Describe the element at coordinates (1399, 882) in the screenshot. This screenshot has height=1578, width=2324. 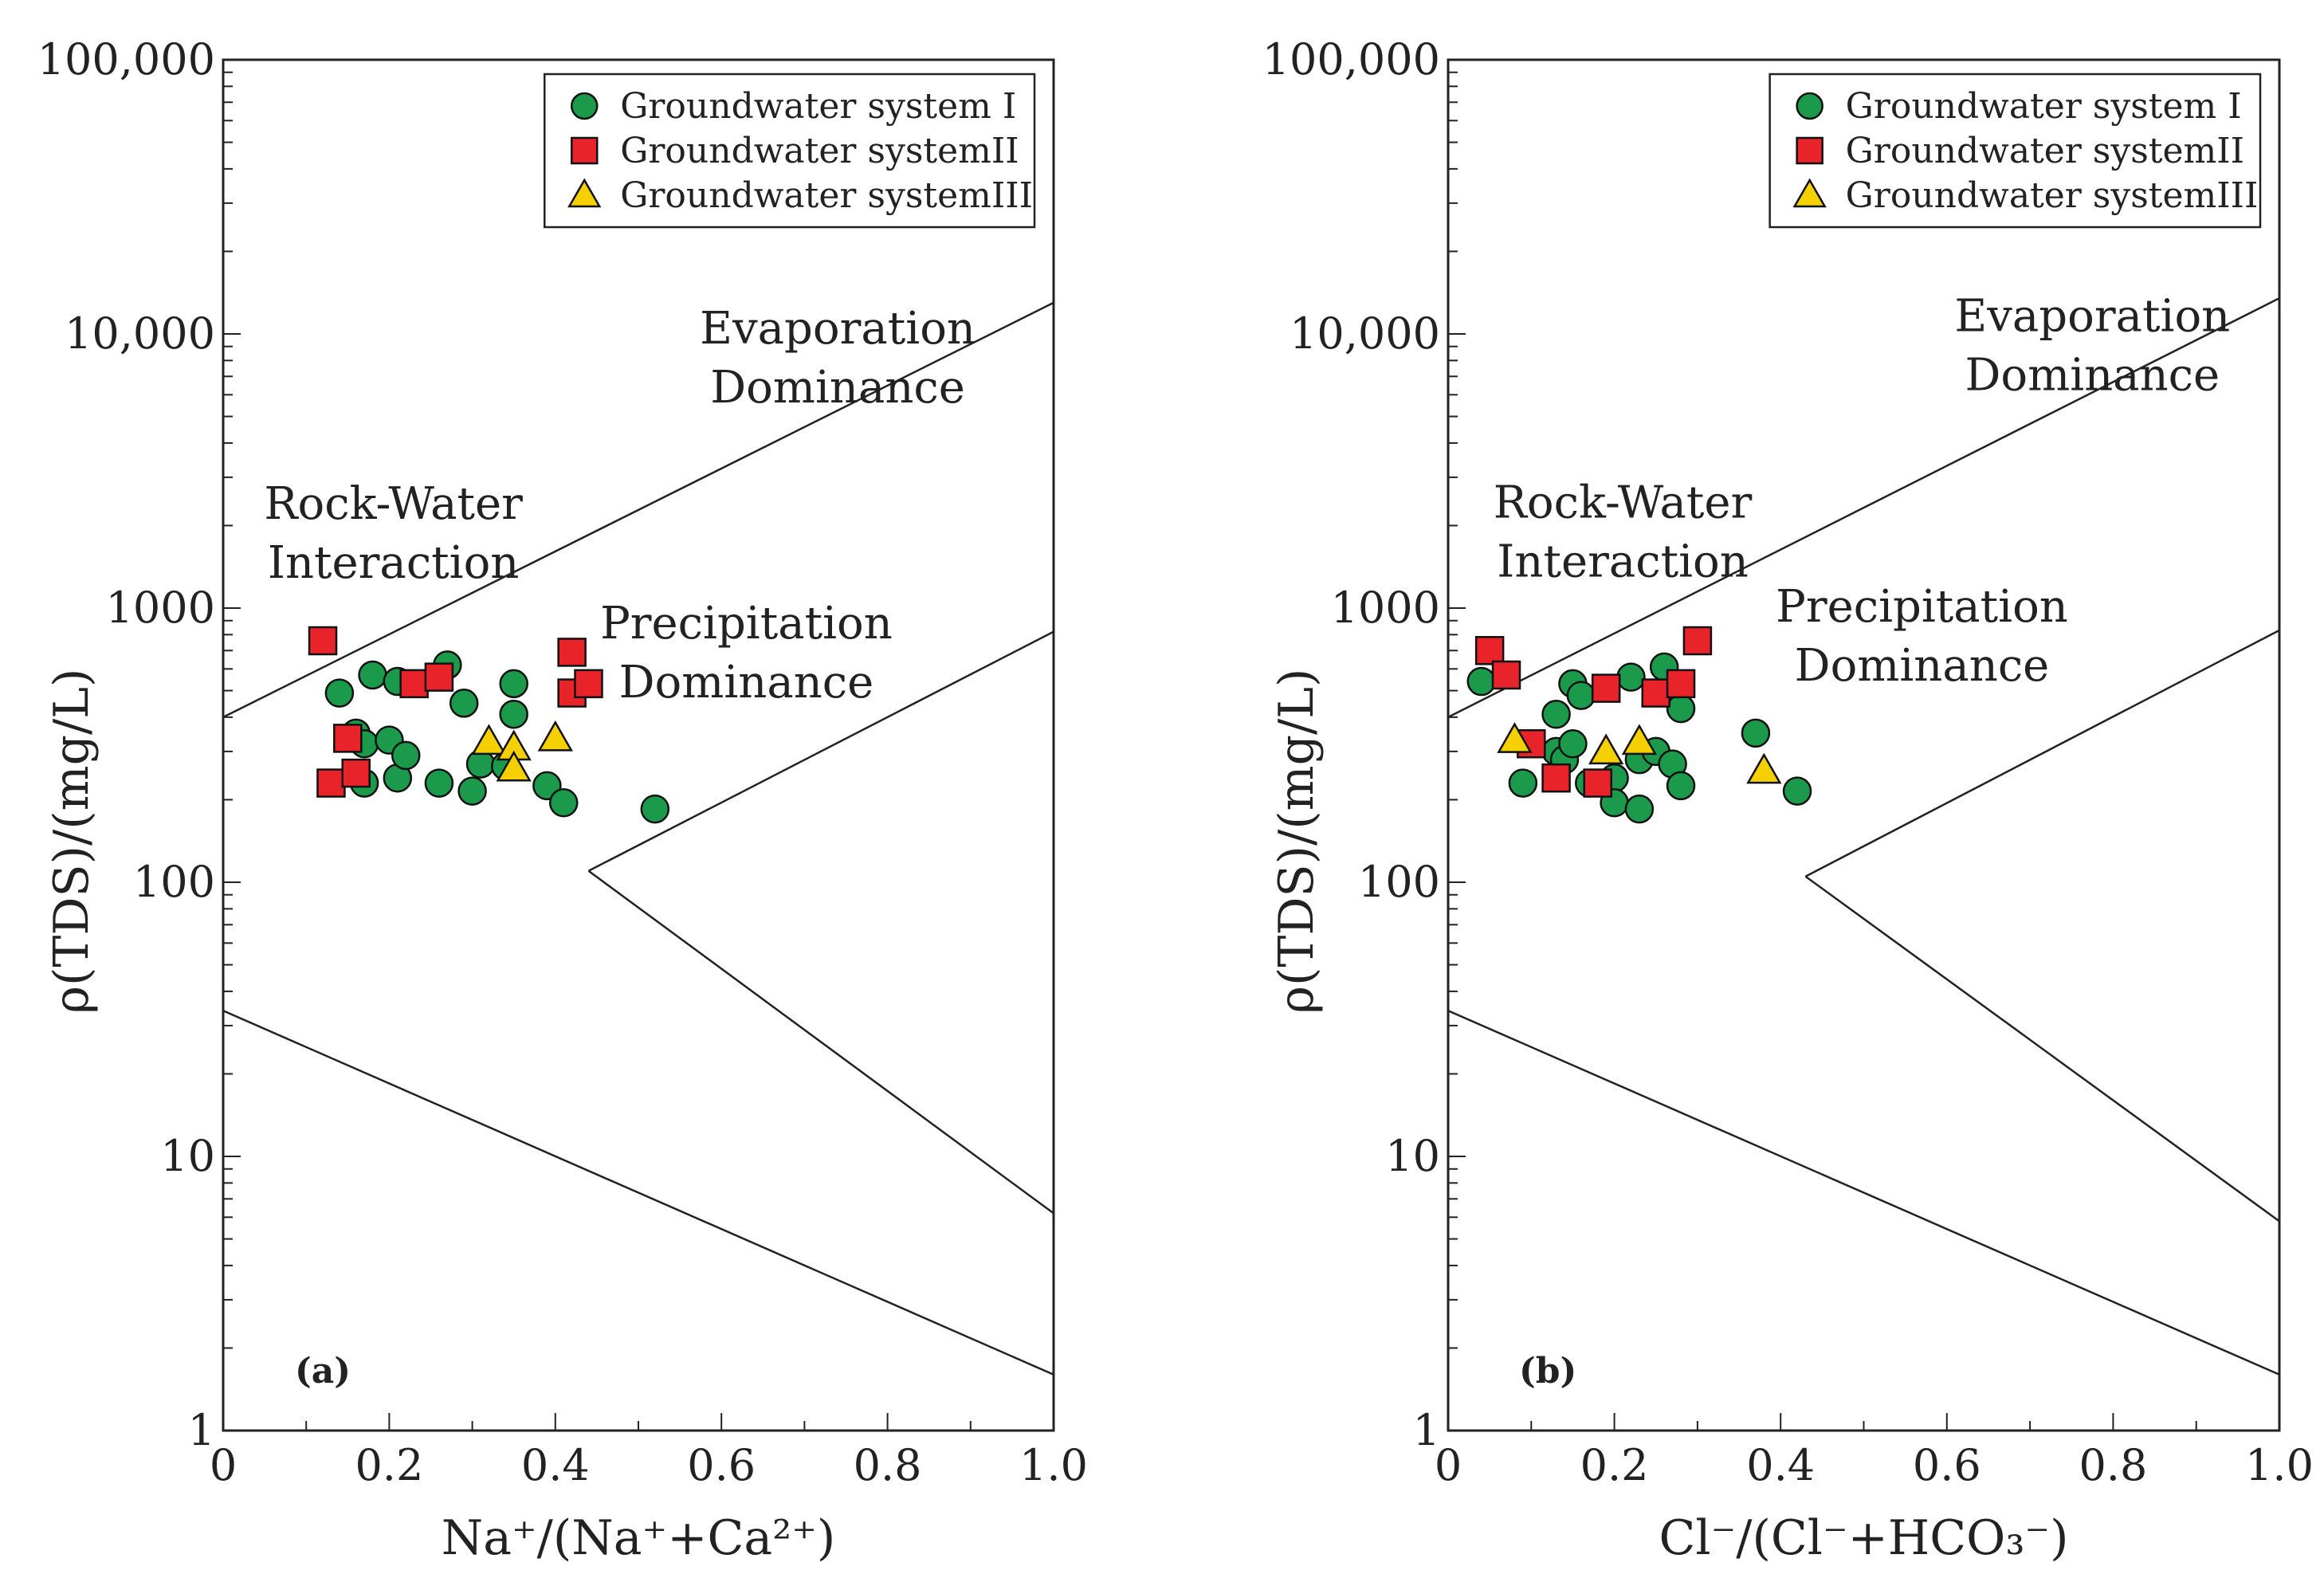
I see `y-tick-label: 100` at that location.